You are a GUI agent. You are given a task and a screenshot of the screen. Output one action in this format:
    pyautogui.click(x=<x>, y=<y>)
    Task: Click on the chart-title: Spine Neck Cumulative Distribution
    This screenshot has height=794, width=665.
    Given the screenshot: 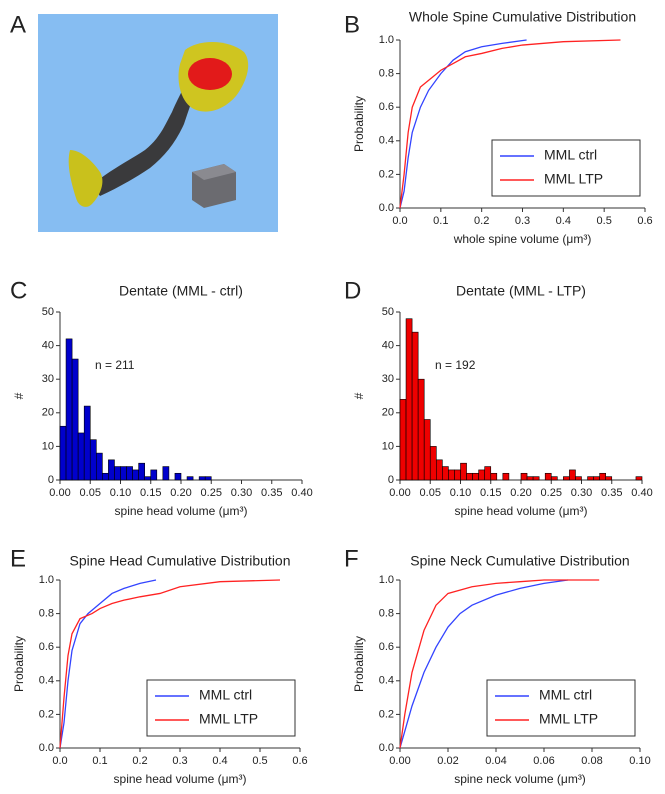 What is the action you would take?
    pyautogui.click(x=519, y=561)
    